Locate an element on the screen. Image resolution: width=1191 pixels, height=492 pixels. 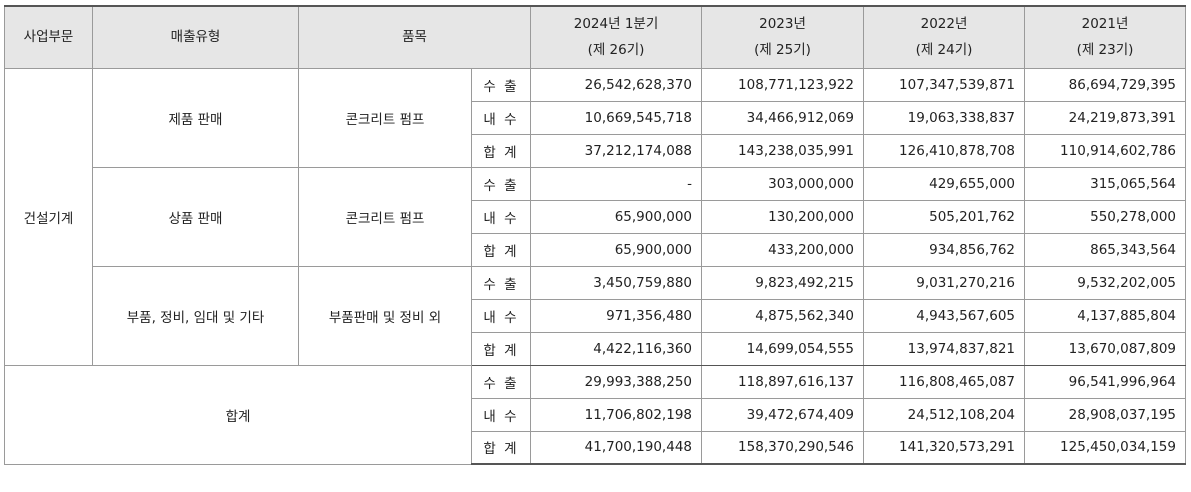
value-cell: 865,343,564 is located at coordinates (1105, 249).